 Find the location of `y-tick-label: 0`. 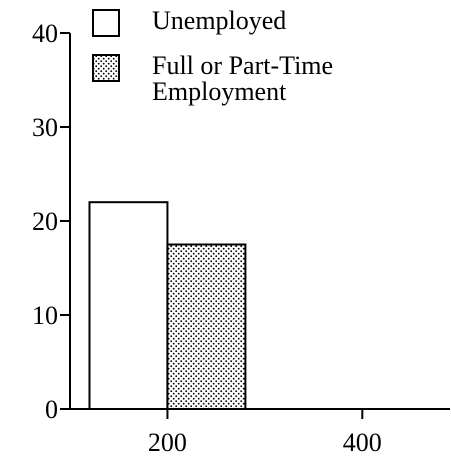

y-tick-label: 0 is located at coordinates (51, 409).